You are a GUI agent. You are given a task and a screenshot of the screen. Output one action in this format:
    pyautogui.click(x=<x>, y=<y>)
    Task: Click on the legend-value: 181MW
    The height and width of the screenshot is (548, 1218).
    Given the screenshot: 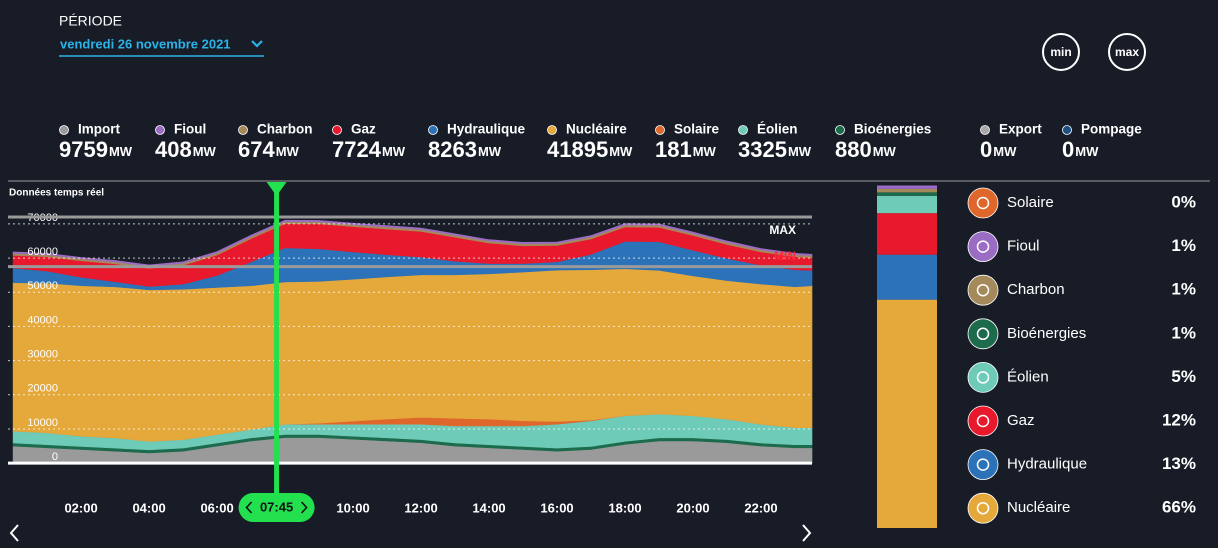 What is the action you would take?
    pyautogui.click(x=686, y=149)
    